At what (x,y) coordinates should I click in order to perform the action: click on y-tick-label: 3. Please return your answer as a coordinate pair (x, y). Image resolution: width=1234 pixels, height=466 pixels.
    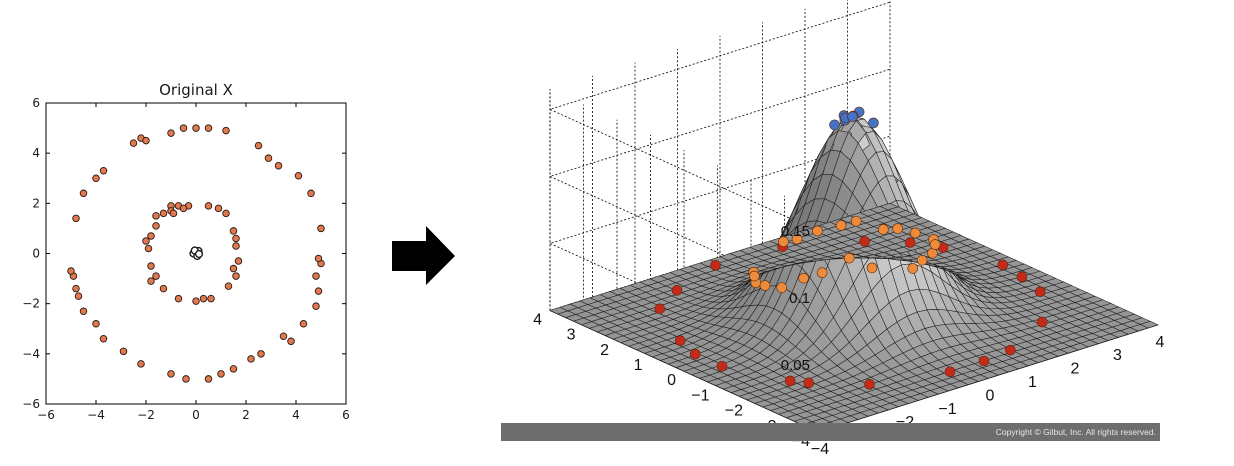
    Looking at the image, I should click on (571, 335).